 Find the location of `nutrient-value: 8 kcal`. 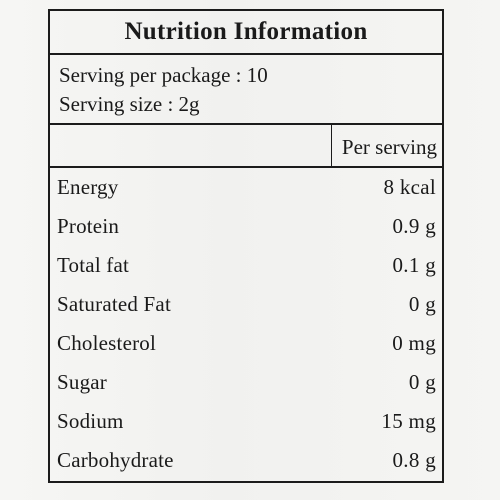

nutrient-value: 8 kcal is located at coordinates (409, 187).